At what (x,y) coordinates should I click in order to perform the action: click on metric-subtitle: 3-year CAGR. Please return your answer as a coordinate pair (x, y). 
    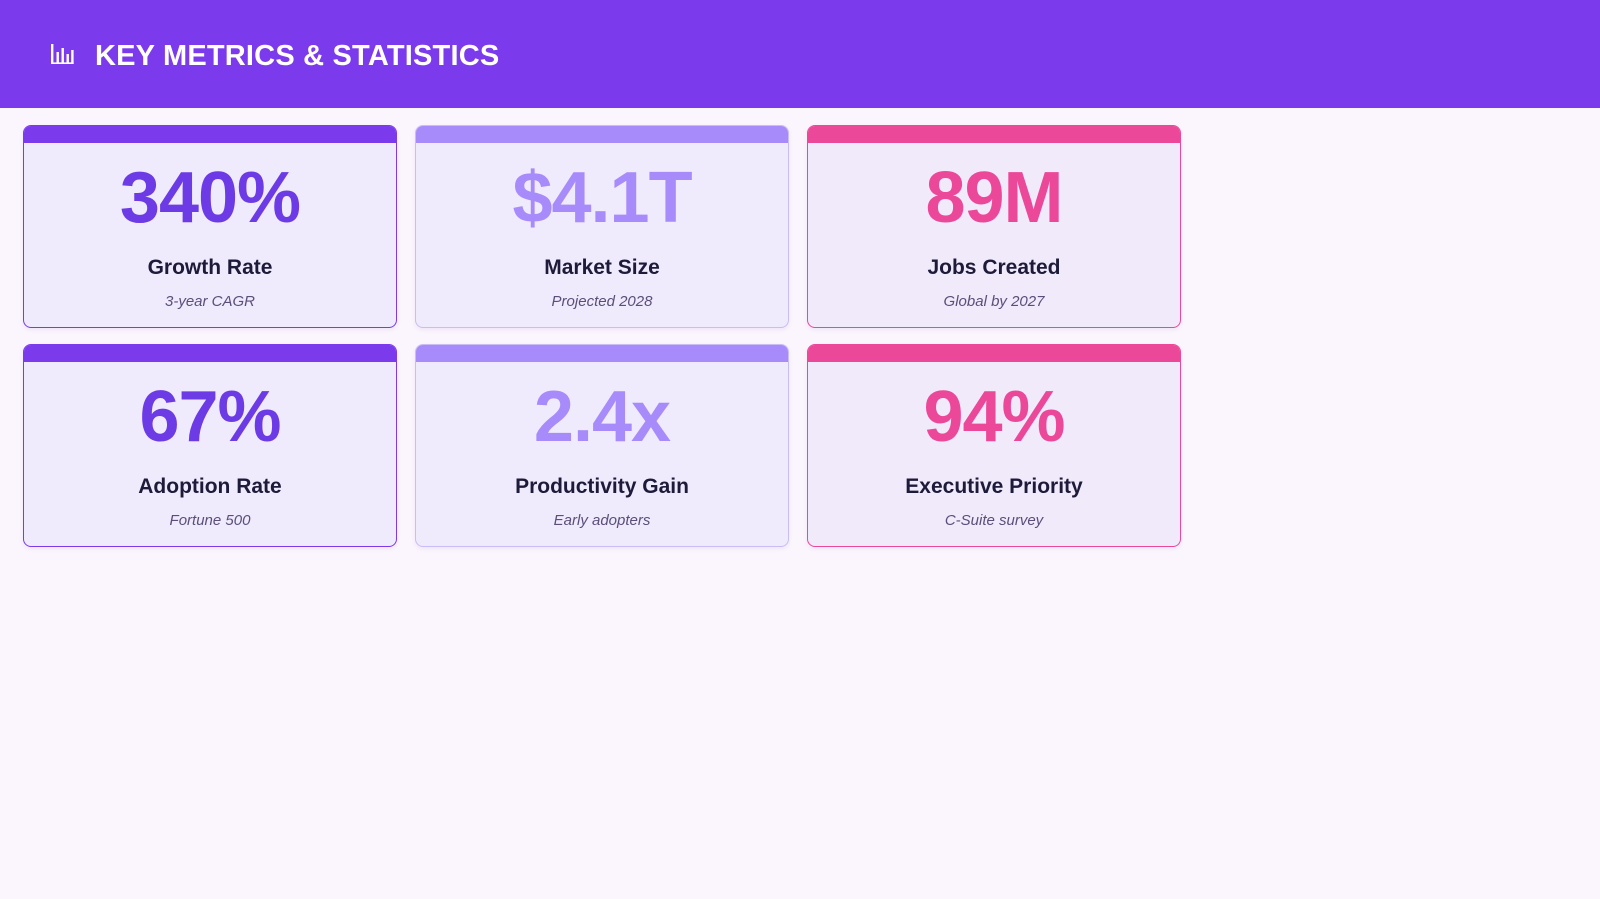
    Looking at the image, I should click on (210, 301).